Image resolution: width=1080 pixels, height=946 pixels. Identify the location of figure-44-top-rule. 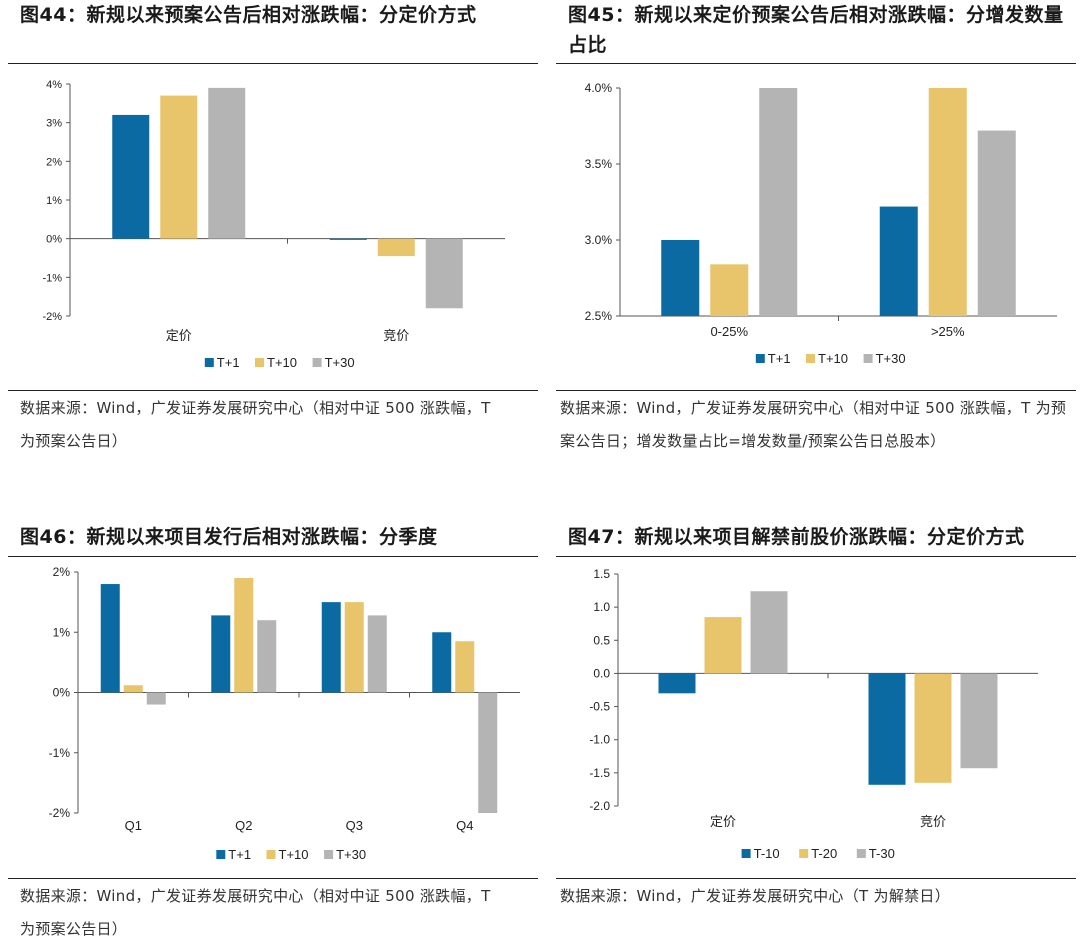
(273, 63).